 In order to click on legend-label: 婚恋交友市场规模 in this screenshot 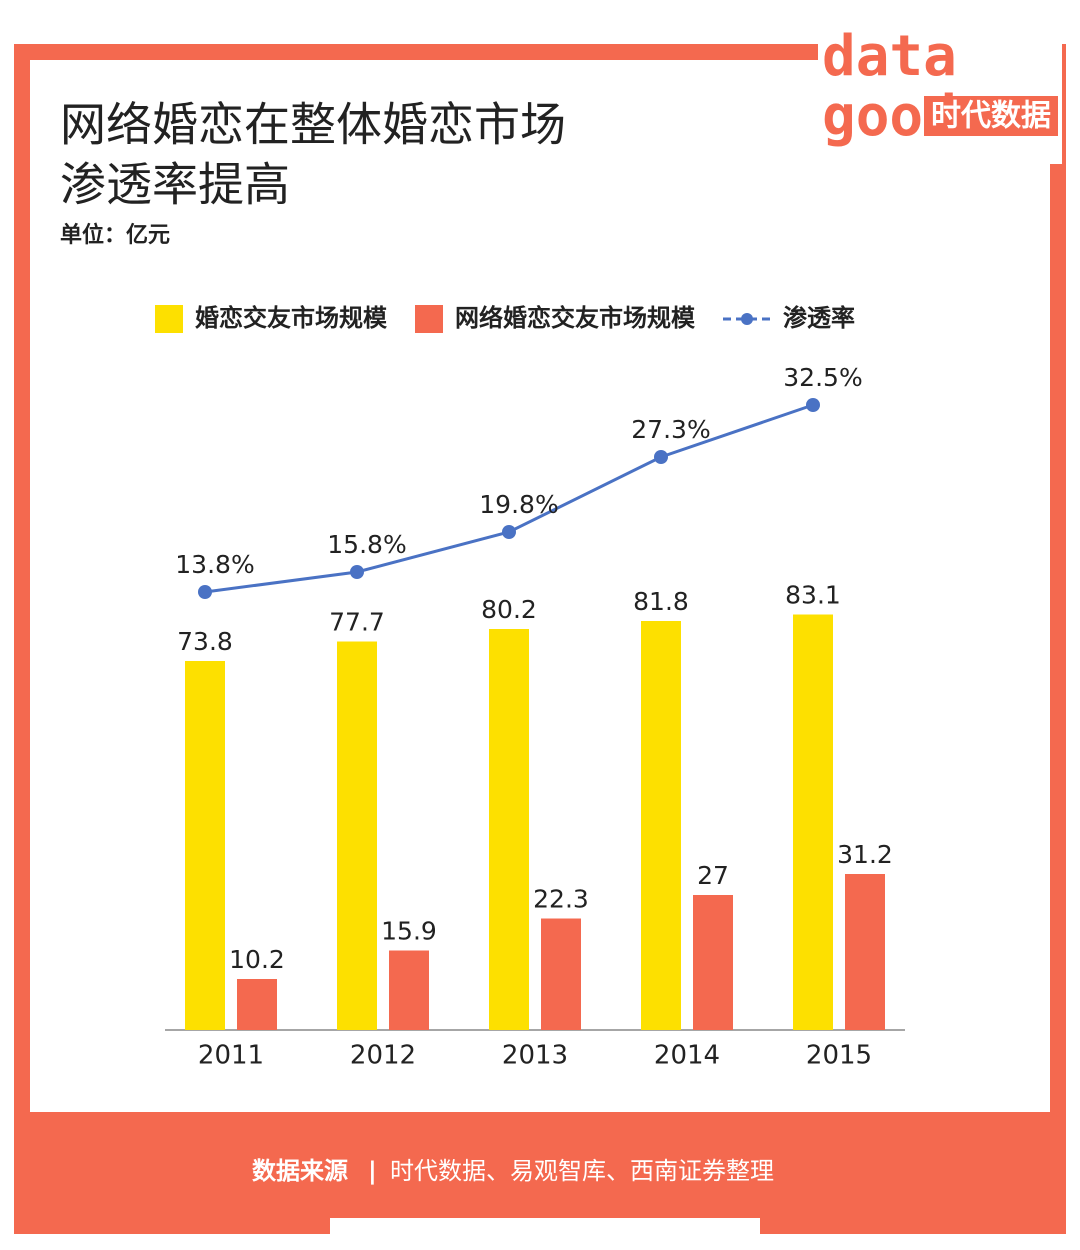, I will do `click(291, 318)`.